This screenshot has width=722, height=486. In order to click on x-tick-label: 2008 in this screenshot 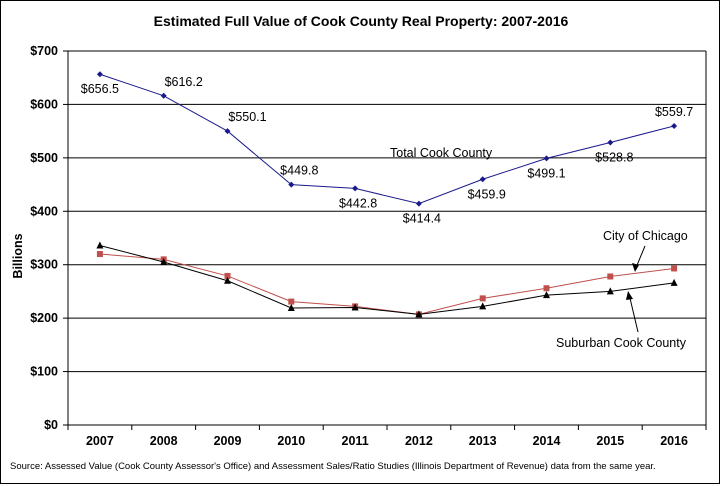, I will do `click(164, 441)`.